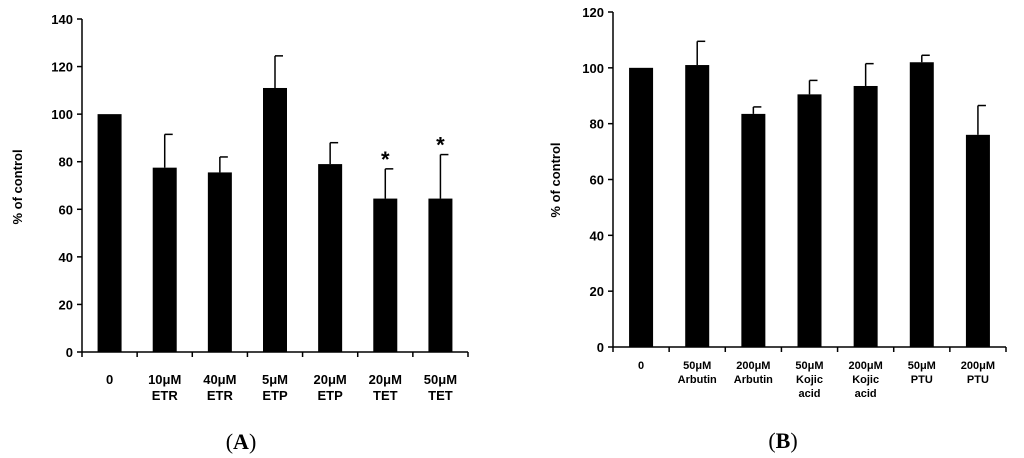 This screenshot has width=1024, height=458. I want to click on category-label-a: 5μM, so click(275, 379).